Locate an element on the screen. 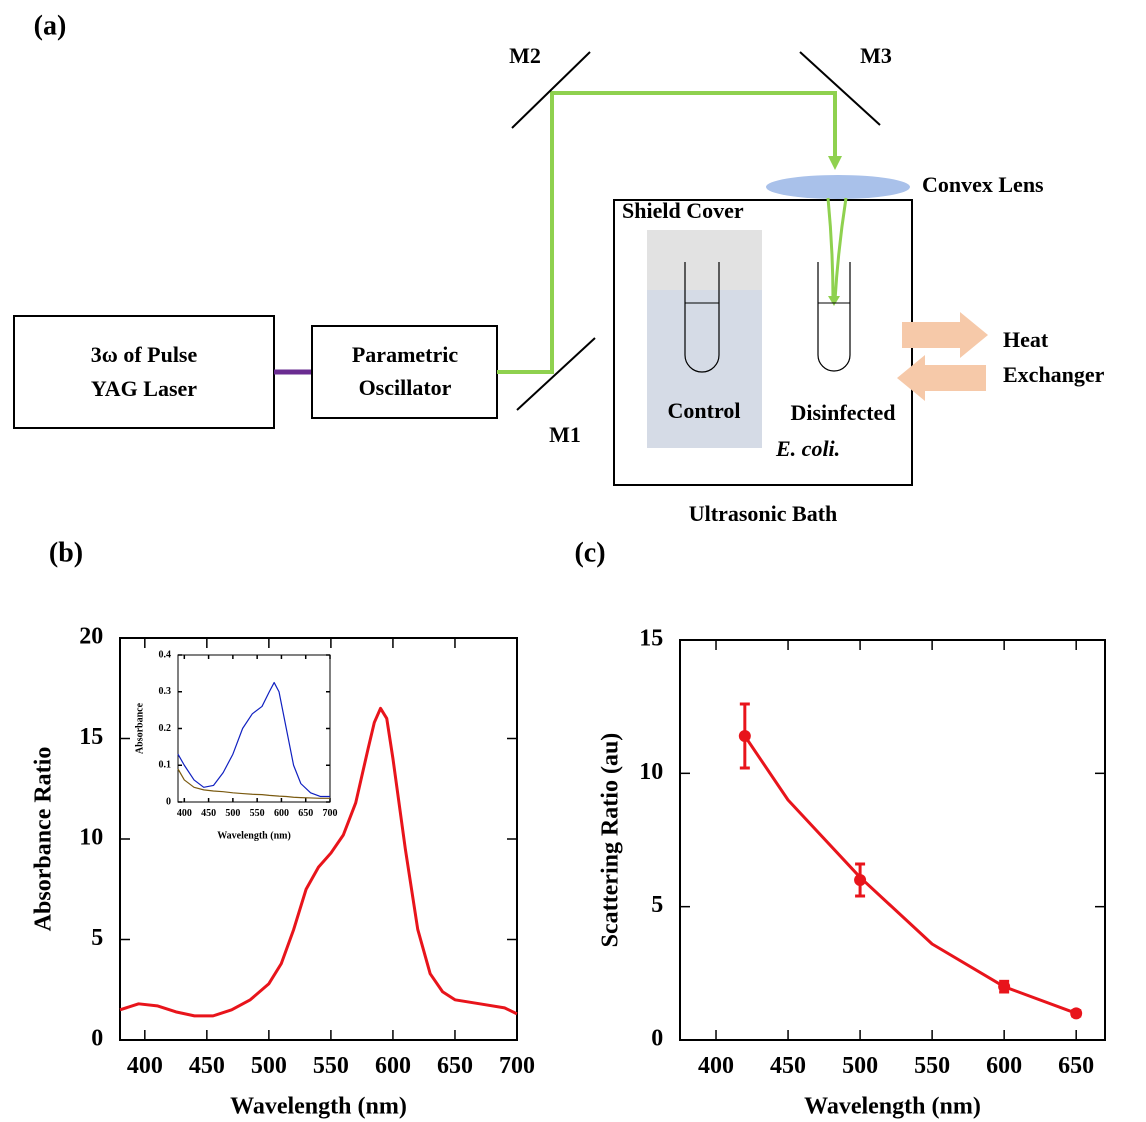 This screenshot has width=1146, height=1122. label: Exchanger is located at coordinates (1054, 374).